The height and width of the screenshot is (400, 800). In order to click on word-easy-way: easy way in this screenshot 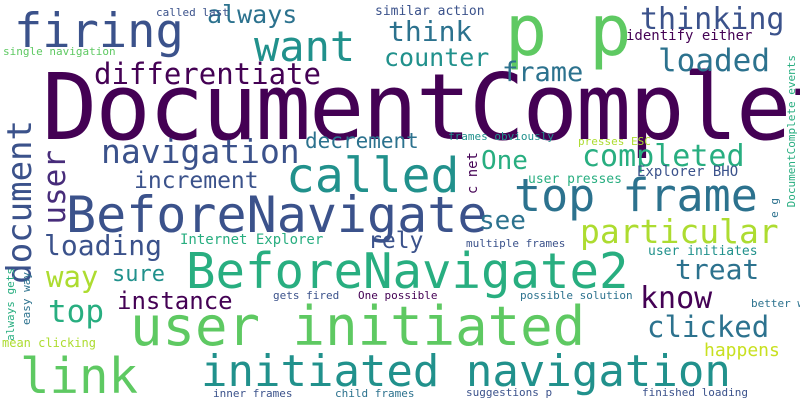, I will do `click(26, 298)`.